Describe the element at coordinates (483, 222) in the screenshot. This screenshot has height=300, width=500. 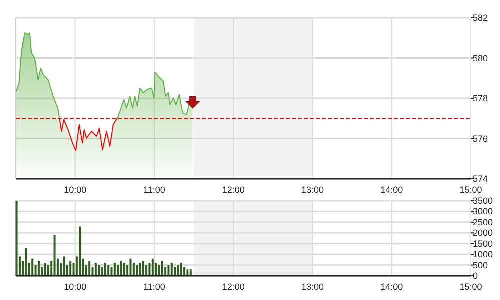
I see `y-tick-label: 2500` at that location.